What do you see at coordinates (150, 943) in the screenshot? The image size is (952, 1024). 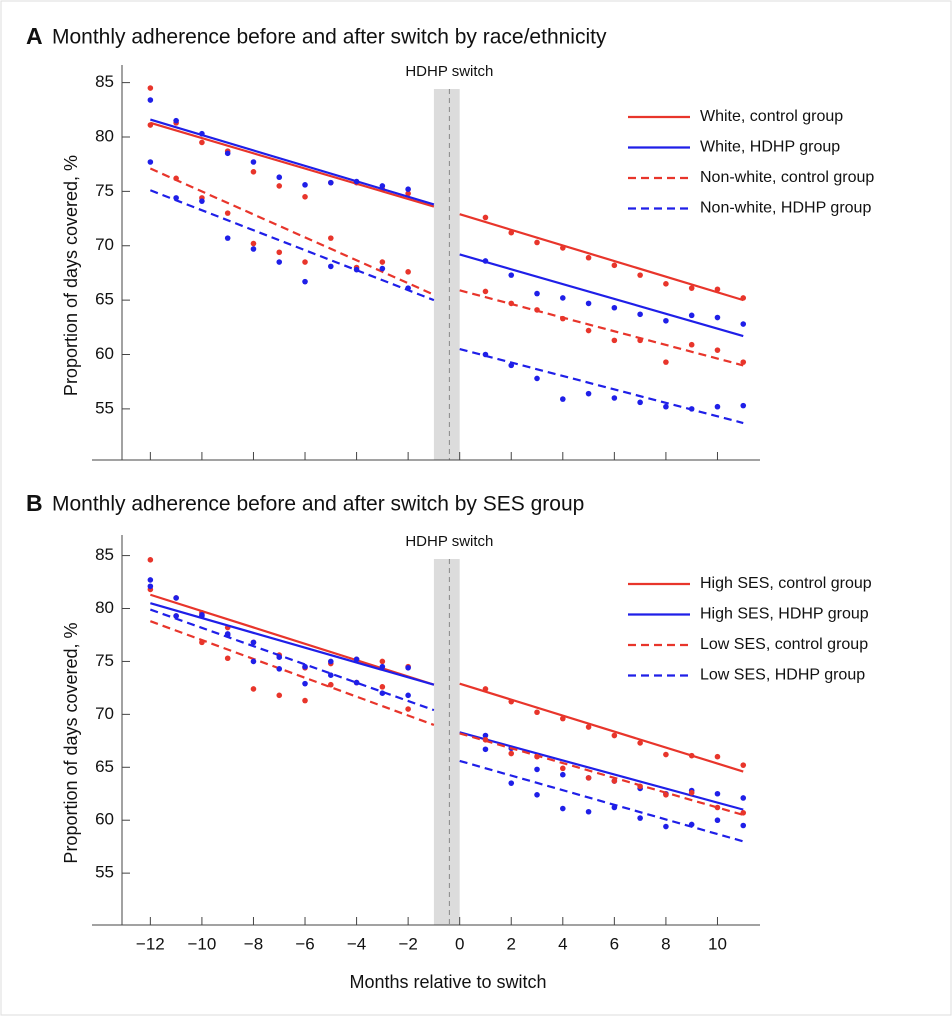 I see `x-tick-label: −12` at bounding box center [150, 943].